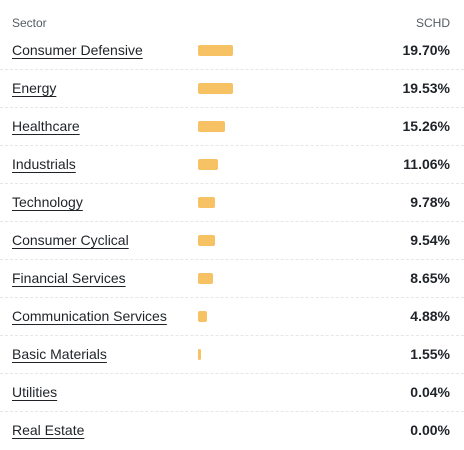 This screenshot has width=464, height=450. What do you see at coordinates (48, 430) in the screenshot?
I see `sector-link: Real Estate` at bounding box center [48, 430].